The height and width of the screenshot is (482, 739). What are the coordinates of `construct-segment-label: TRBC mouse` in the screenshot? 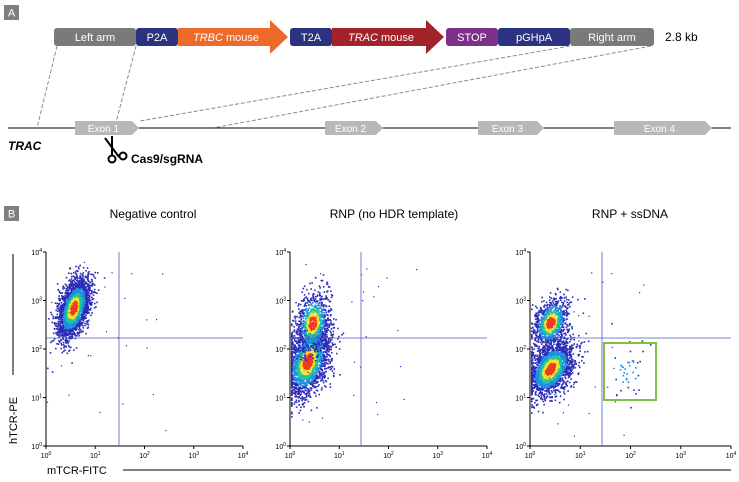 It's located at (226, 38).